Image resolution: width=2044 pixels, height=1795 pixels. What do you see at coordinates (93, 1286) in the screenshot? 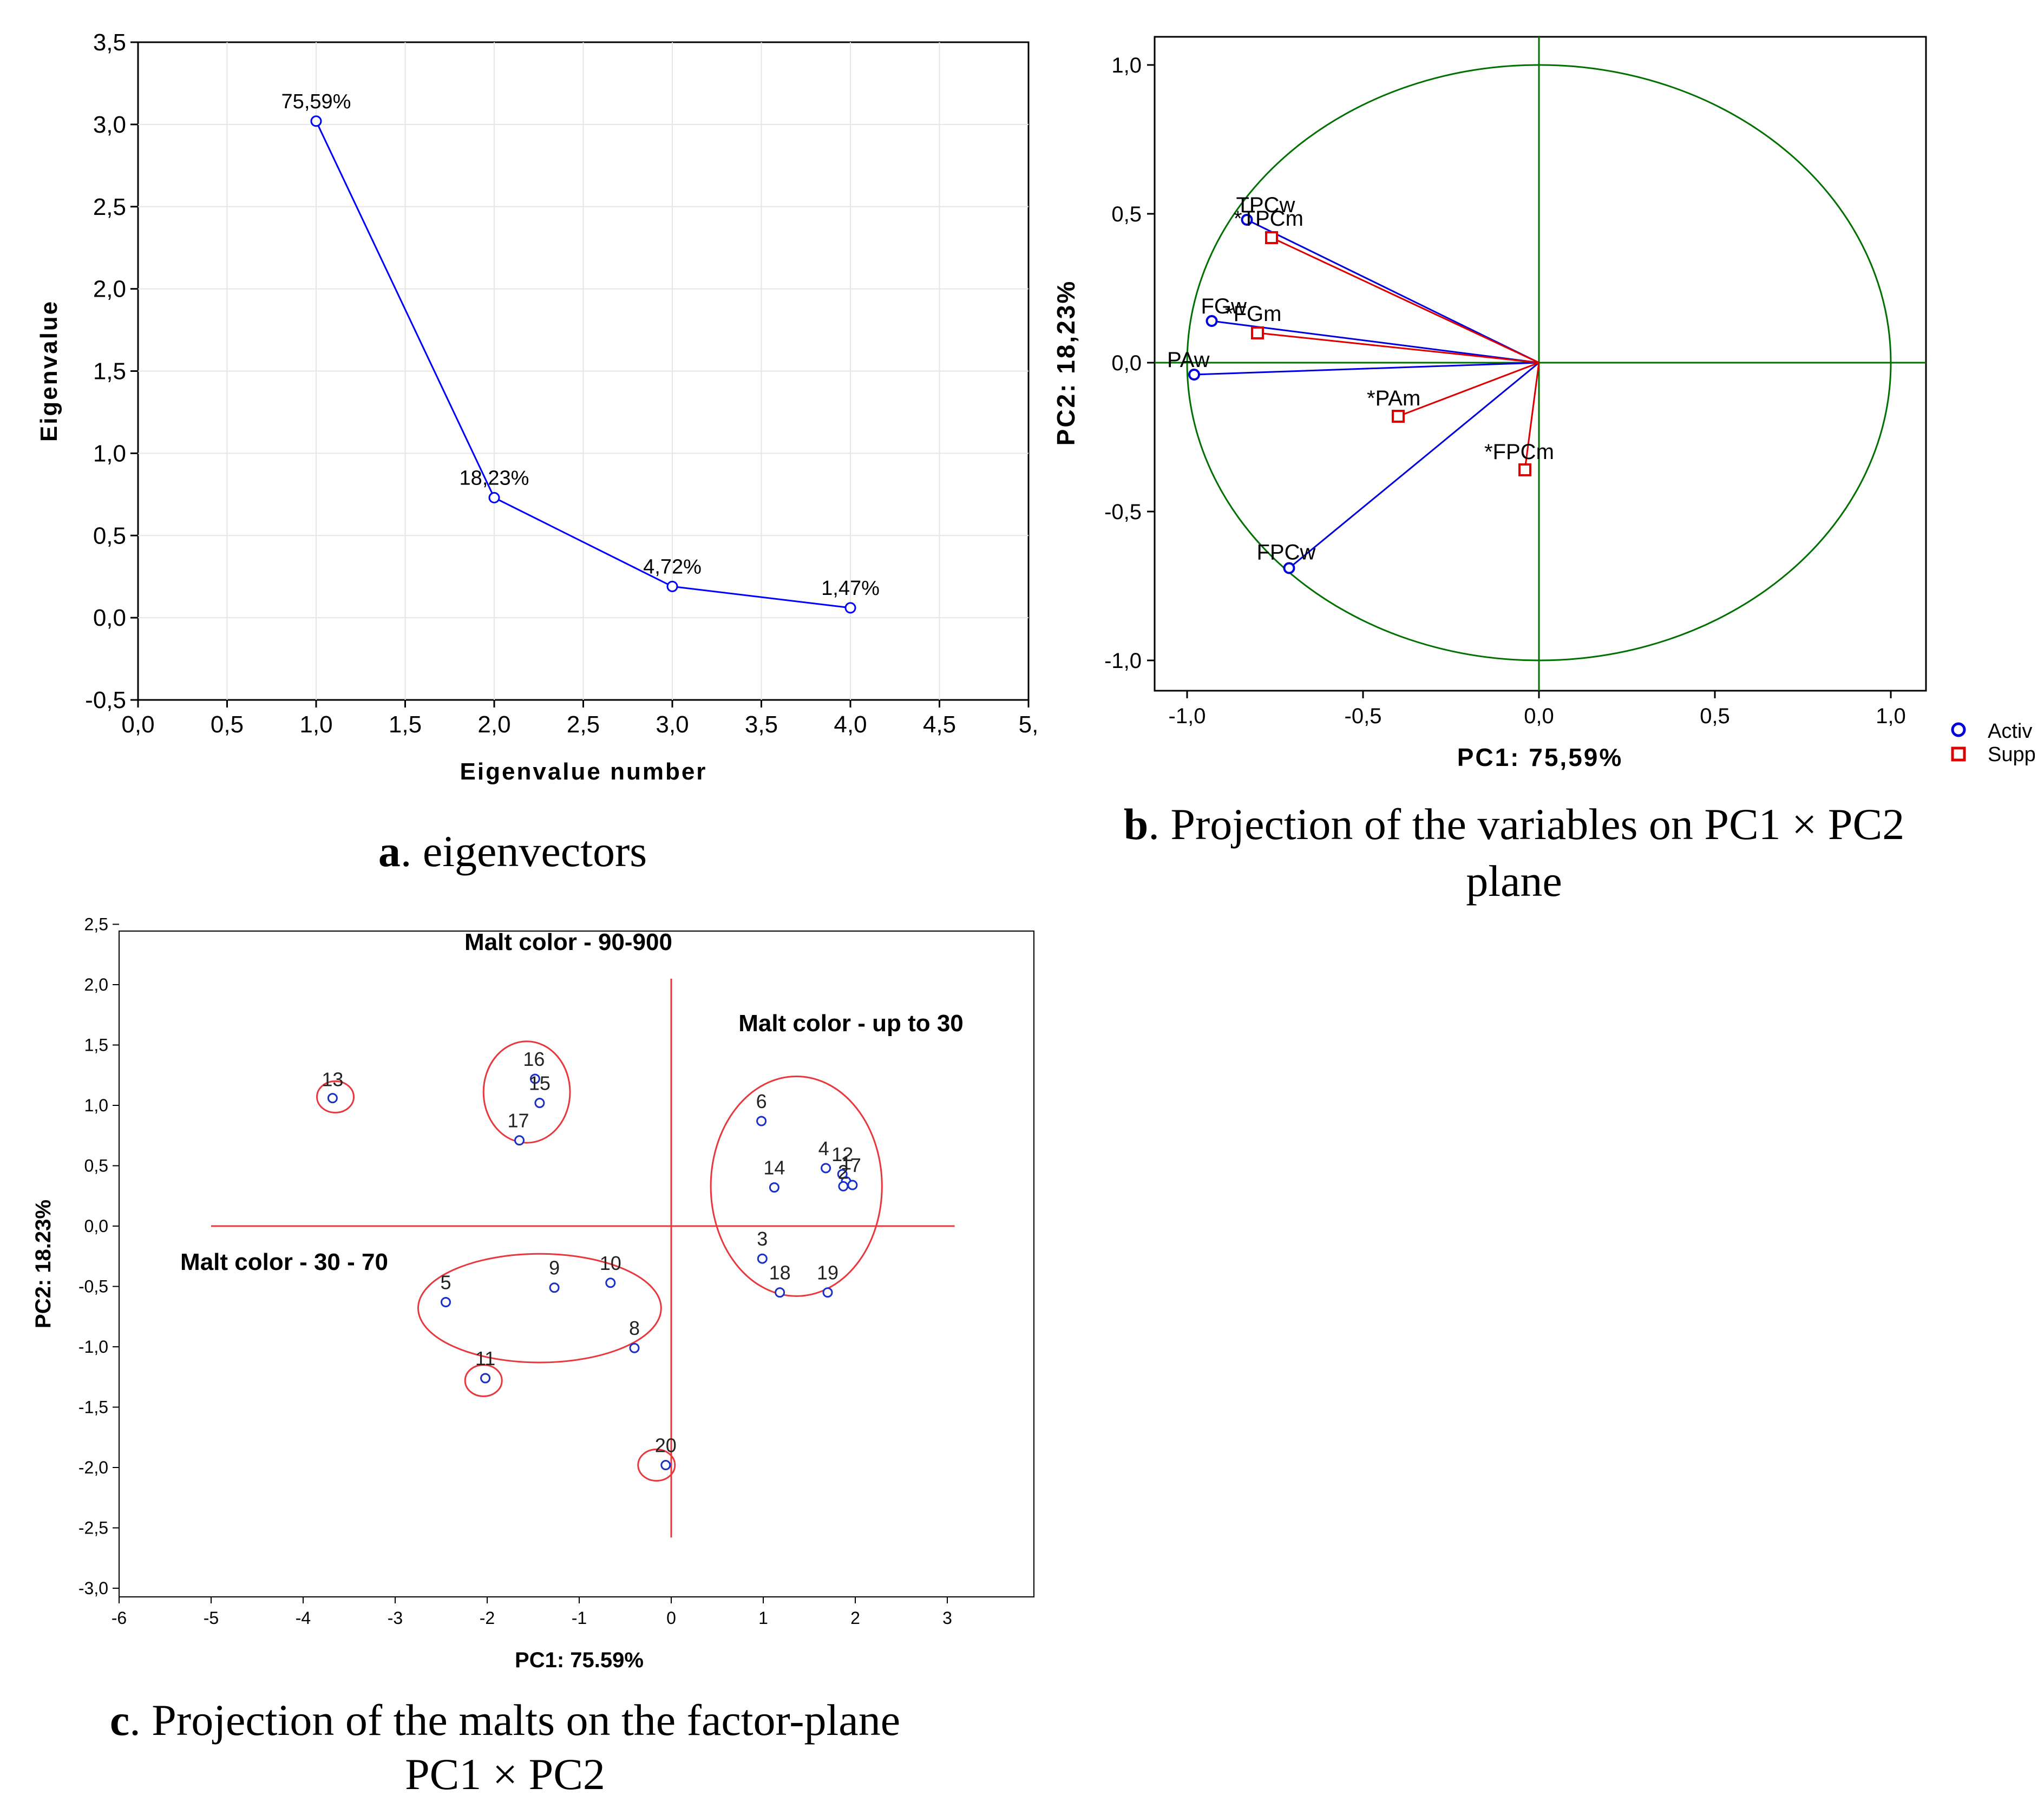
I see `panel-c-ytick-label: -0,5` at bounding box center [93, 1286].